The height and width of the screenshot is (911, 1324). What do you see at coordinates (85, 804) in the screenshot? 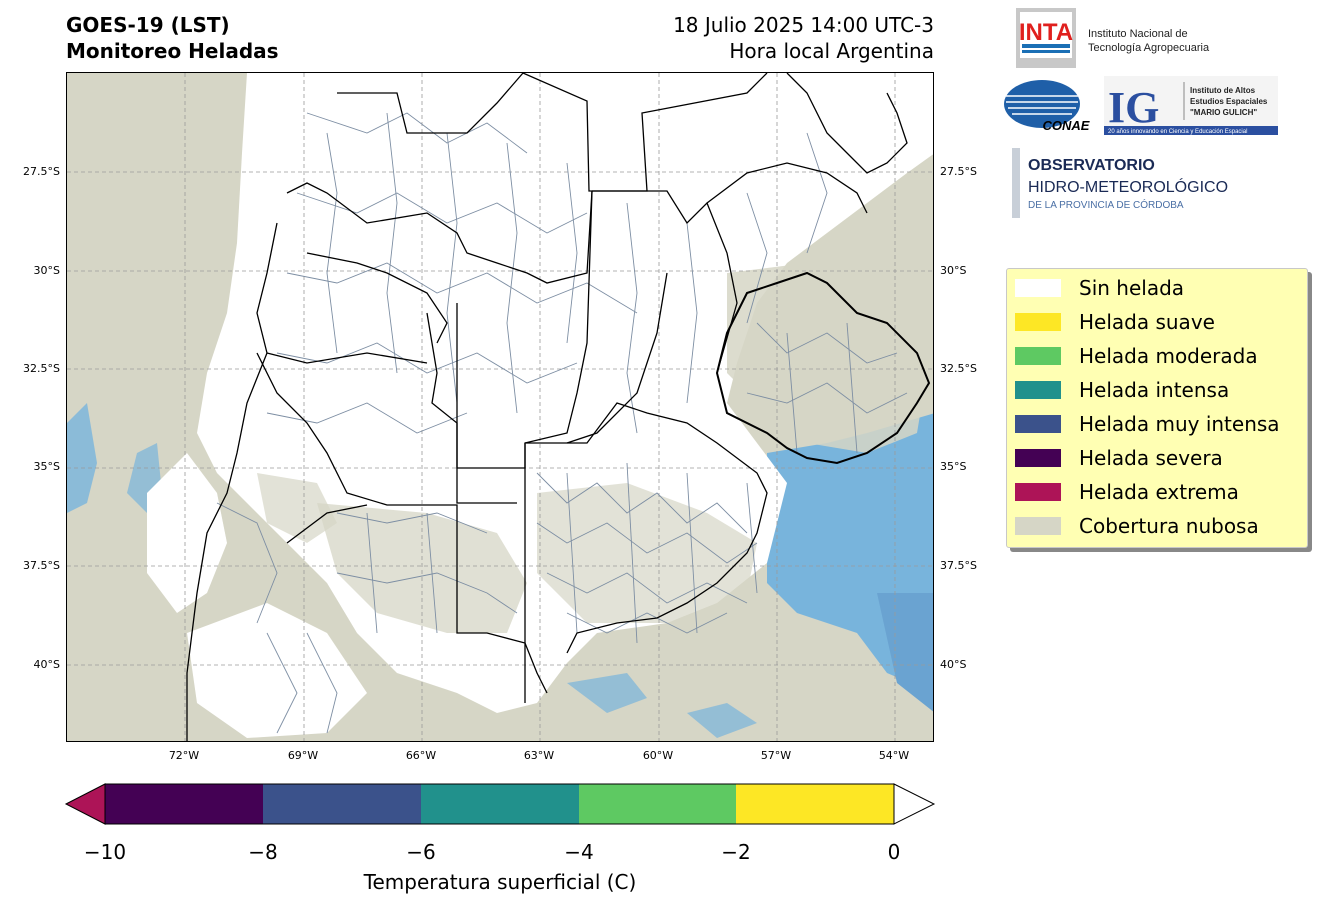
I see `colorbar-under-extension` at bounding box center [85, 804].